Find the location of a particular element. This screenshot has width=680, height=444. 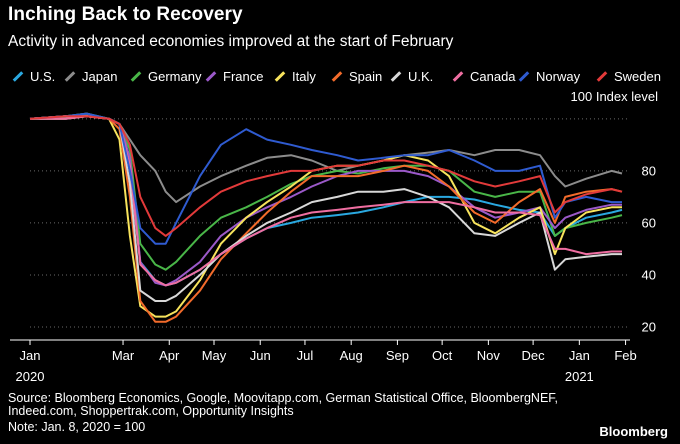

y-tick-label: 20 is located at coordinates (649, 326).